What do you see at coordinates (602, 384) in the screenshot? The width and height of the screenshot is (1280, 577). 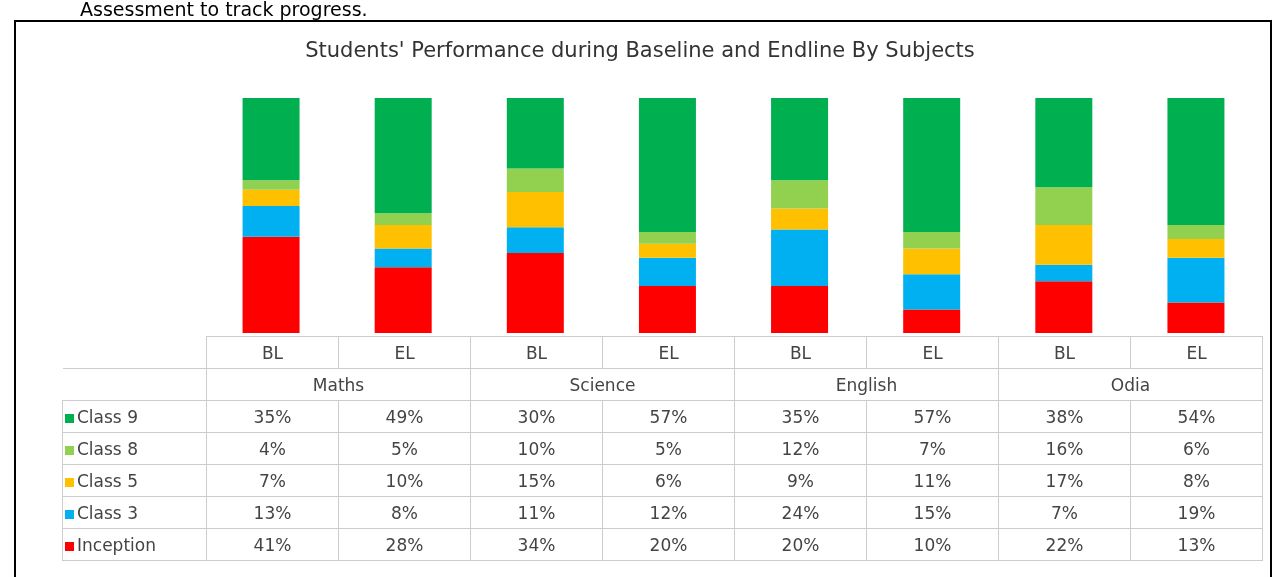 I see `text: Science` at bounding box center [602, 384].